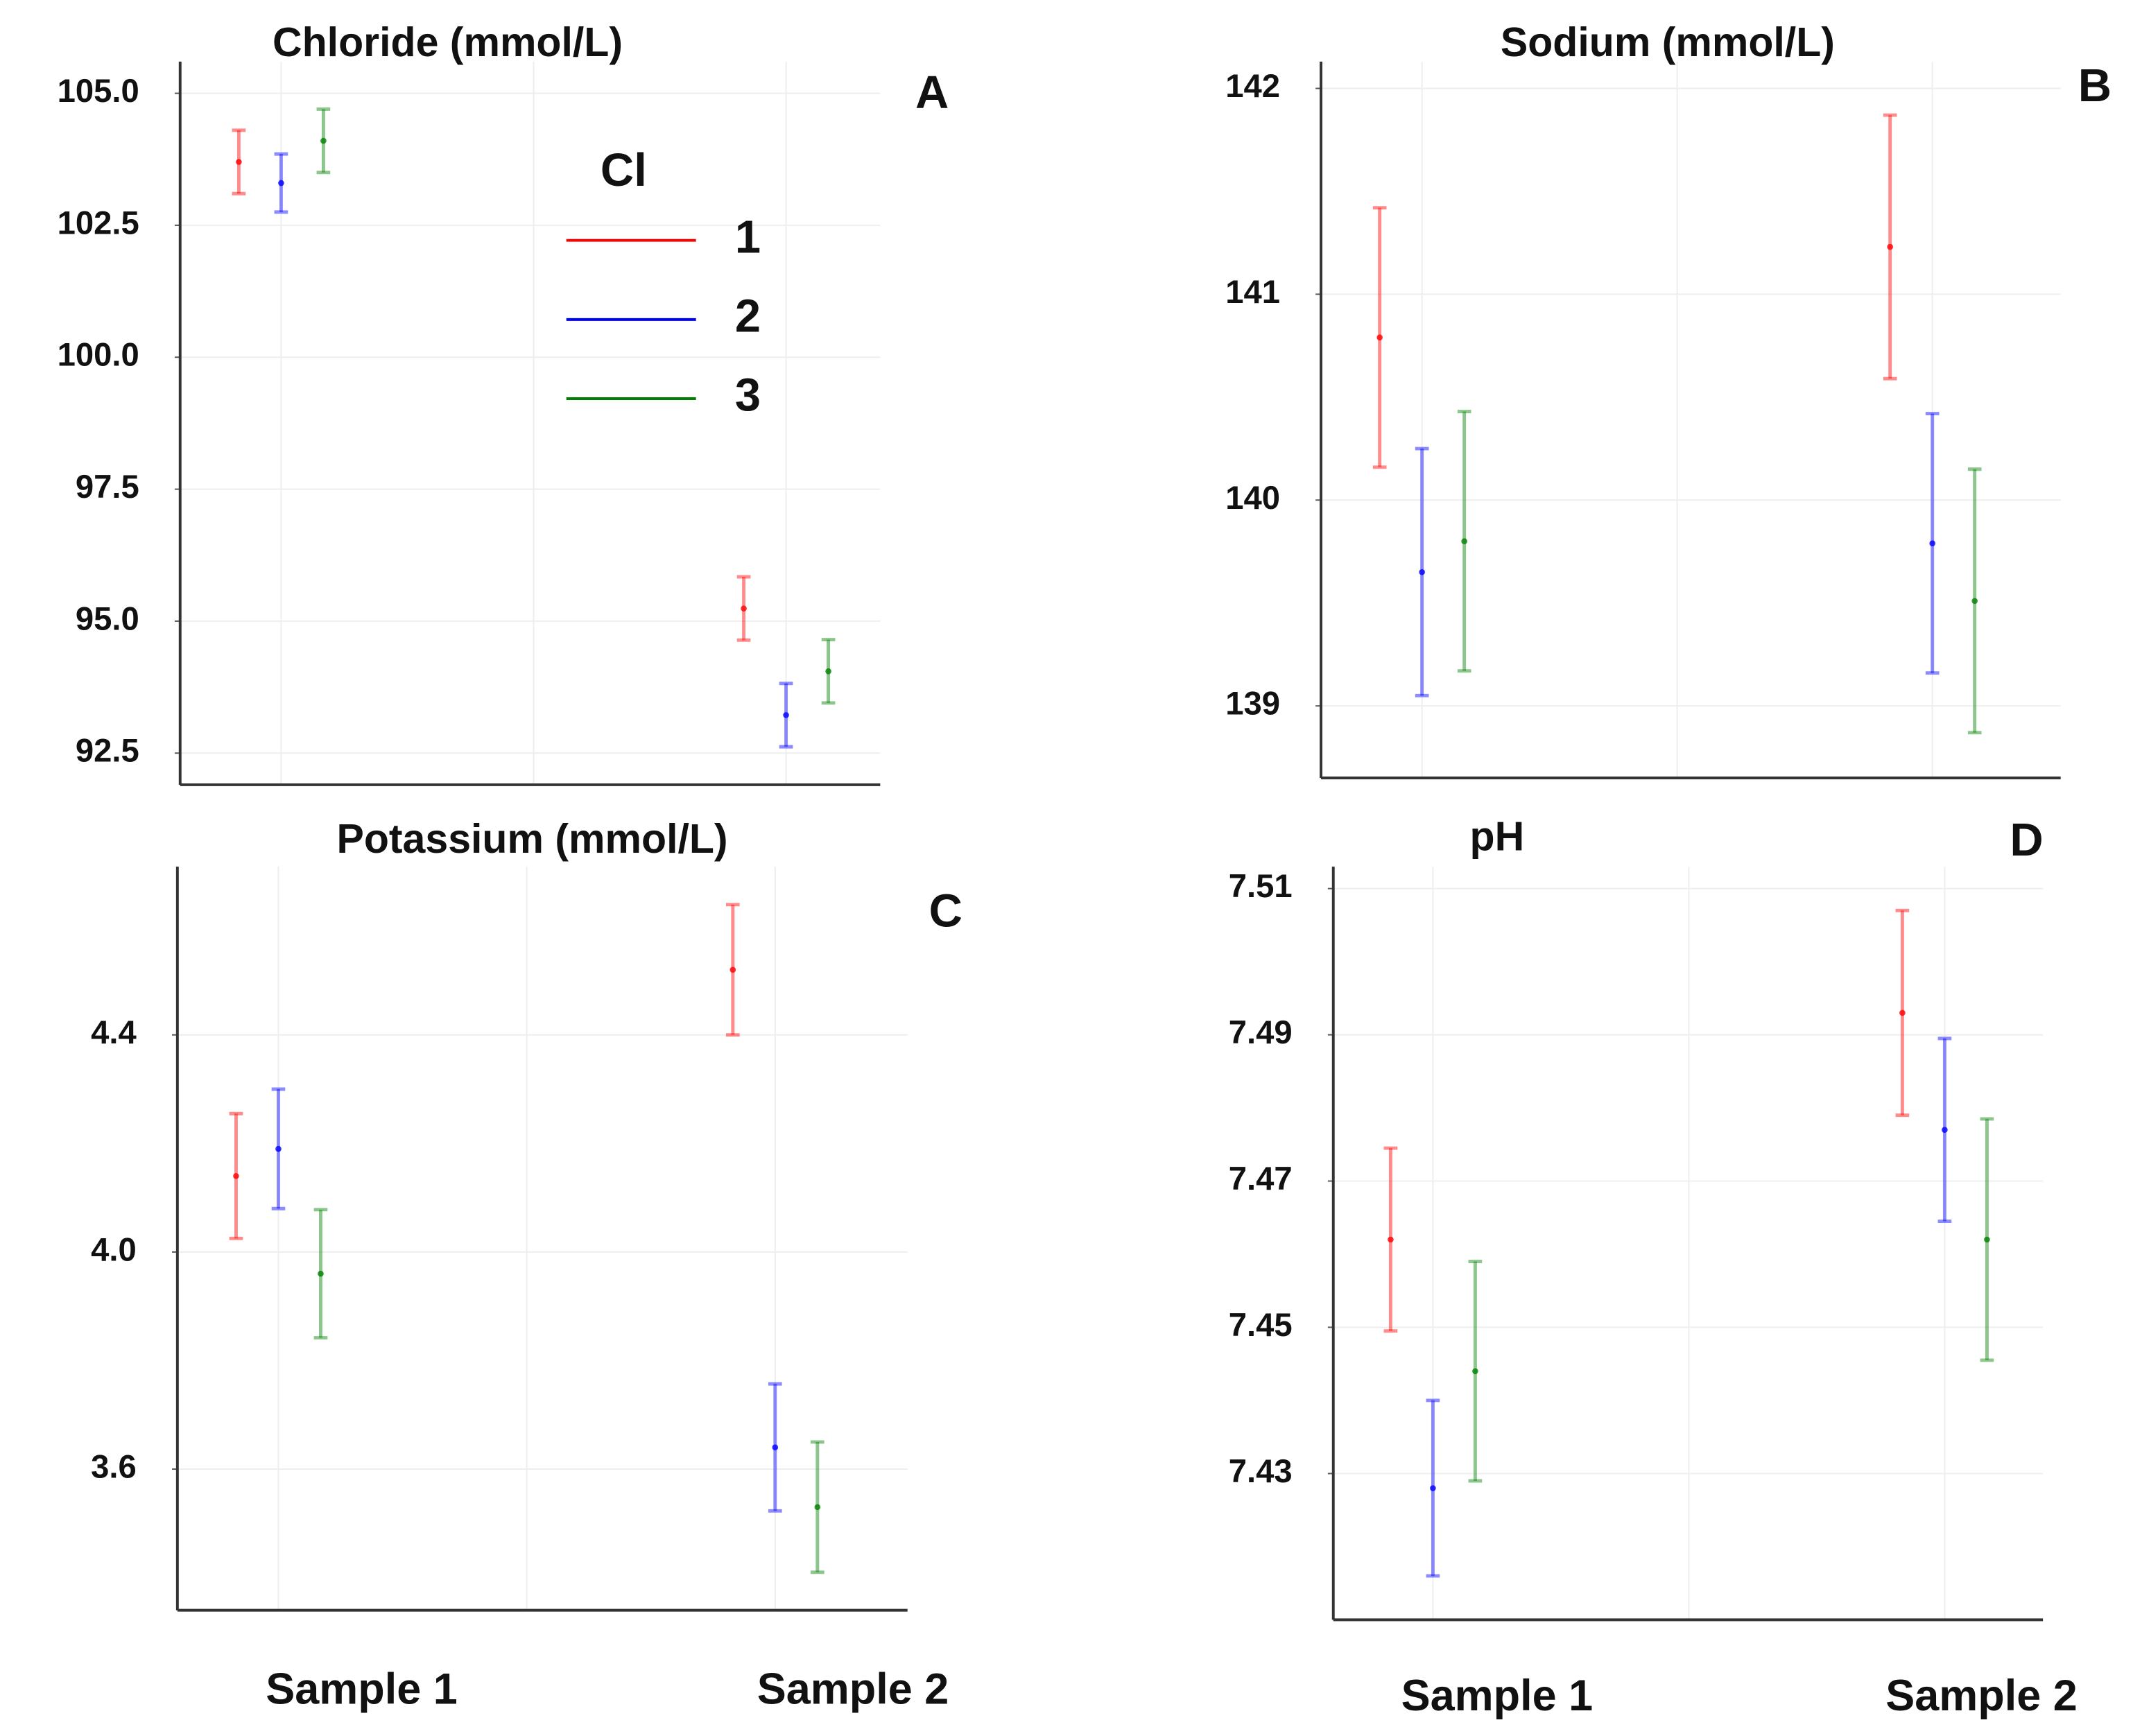  Describe the element at coordinates (108, 752) in the screenshot. I see `y-tick-label: 92.5` at that location.